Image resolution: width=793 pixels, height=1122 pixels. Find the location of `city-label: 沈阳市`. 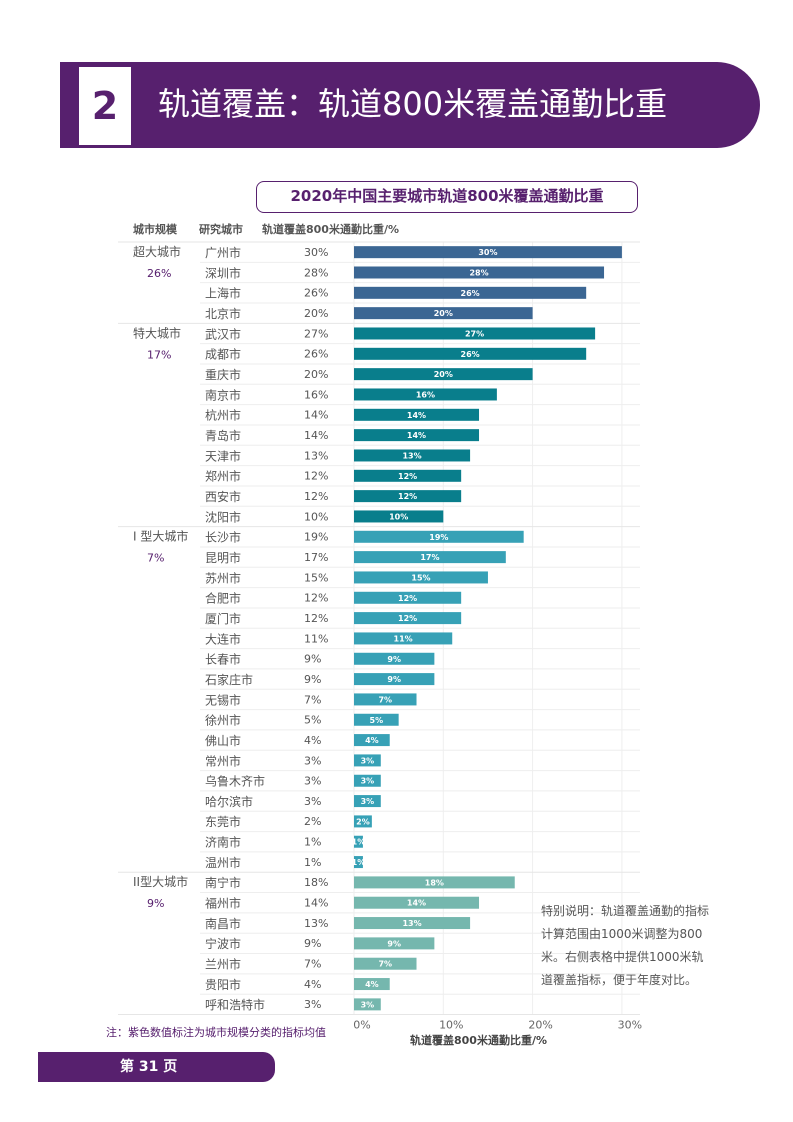

city-label: 沈阳市 is located at coordinates (223, 516).